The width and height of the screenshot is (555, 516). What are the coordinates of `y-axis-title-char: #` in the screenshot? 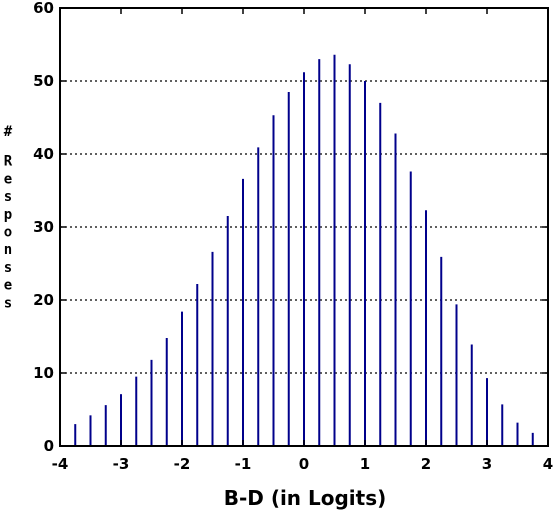 It's located at (8, 132).